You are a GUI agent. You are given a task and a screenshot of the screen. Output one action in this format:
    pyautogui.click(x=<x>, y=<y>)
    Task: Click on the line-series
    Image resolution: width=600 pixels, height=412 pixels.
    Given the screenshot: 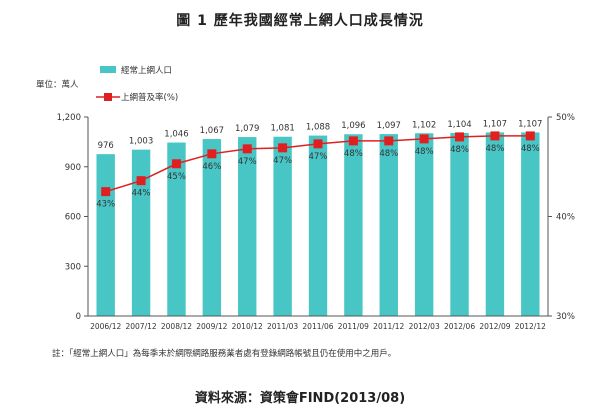 What is the action you would take?
    pyautogui.click(x=318, y=164)
    